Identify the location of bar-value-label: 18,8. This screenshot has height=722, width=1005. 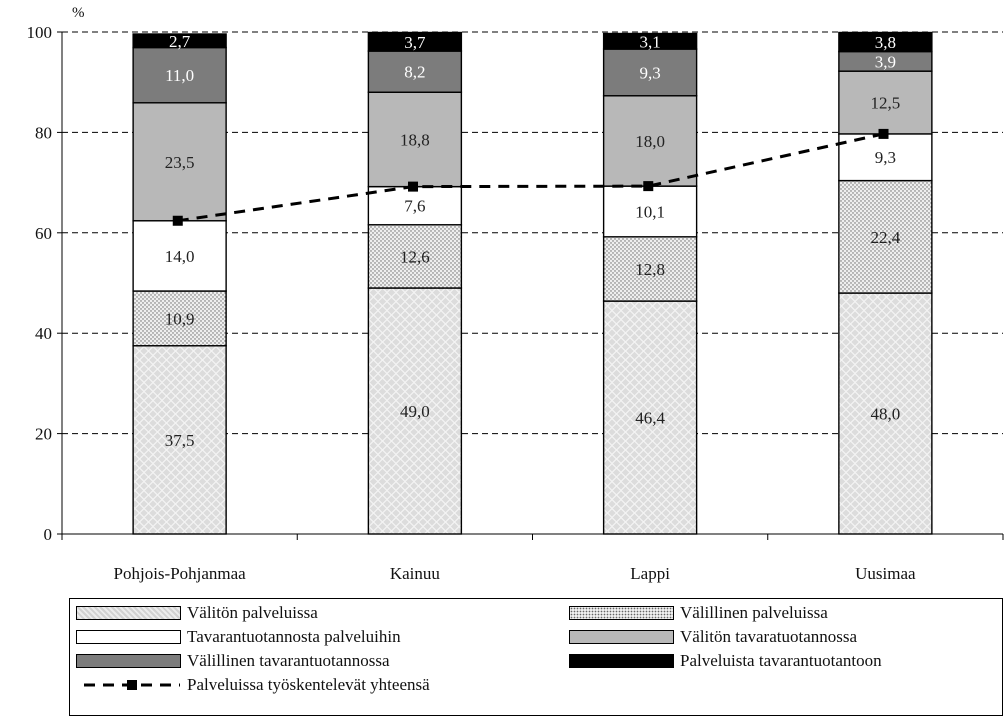
(415, 139).